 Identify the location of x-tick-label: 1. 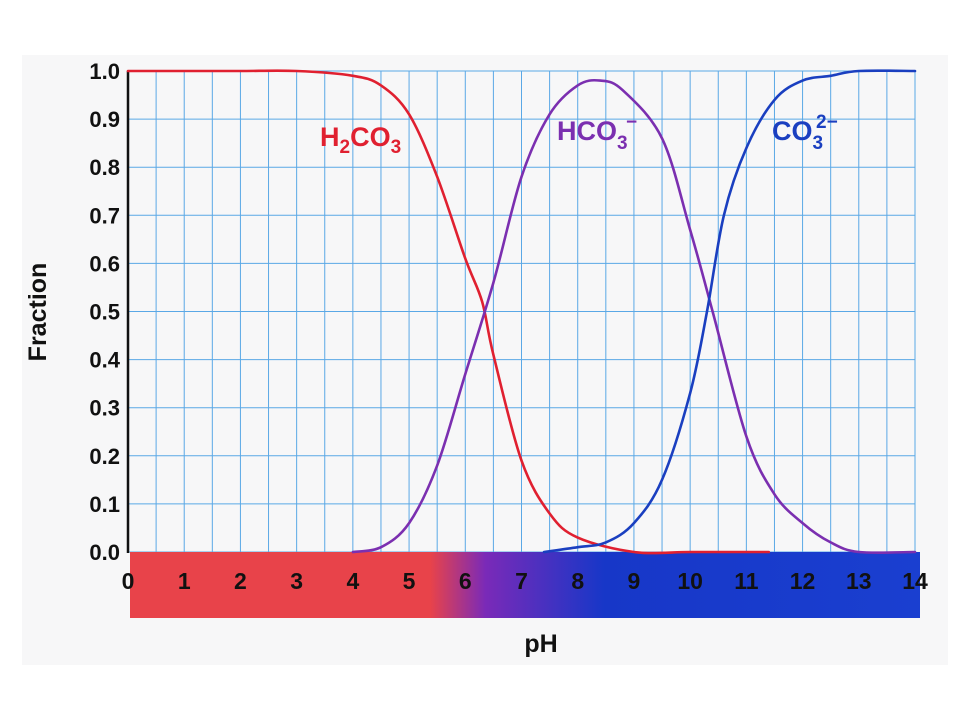
(184, 581).